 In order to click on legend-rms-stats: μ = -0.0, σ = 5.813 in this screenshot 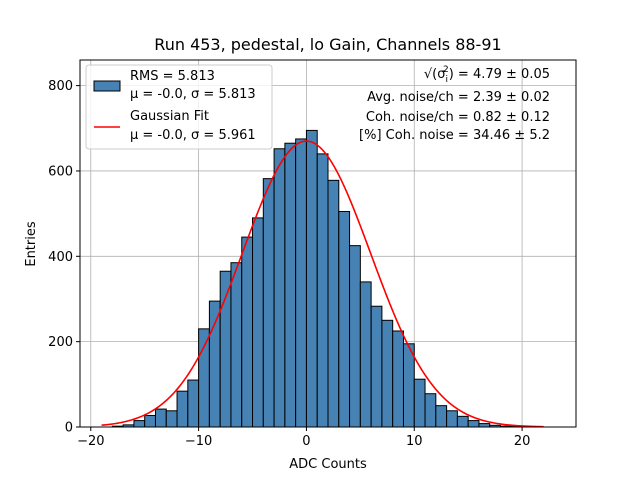, I will do `click(193, 94)`.